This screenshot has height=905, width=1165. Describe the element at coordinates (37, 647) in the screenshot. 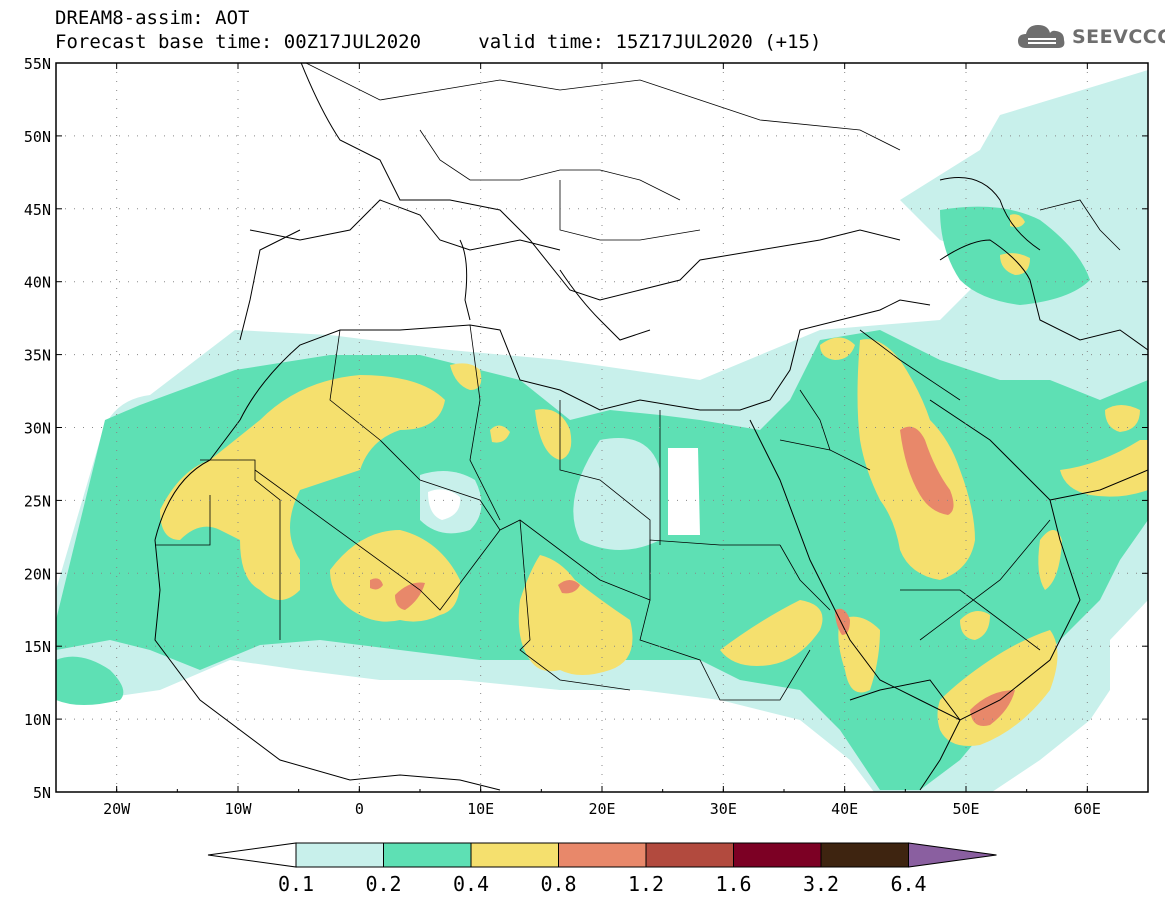

I see `lat-label: 15N` at that location.